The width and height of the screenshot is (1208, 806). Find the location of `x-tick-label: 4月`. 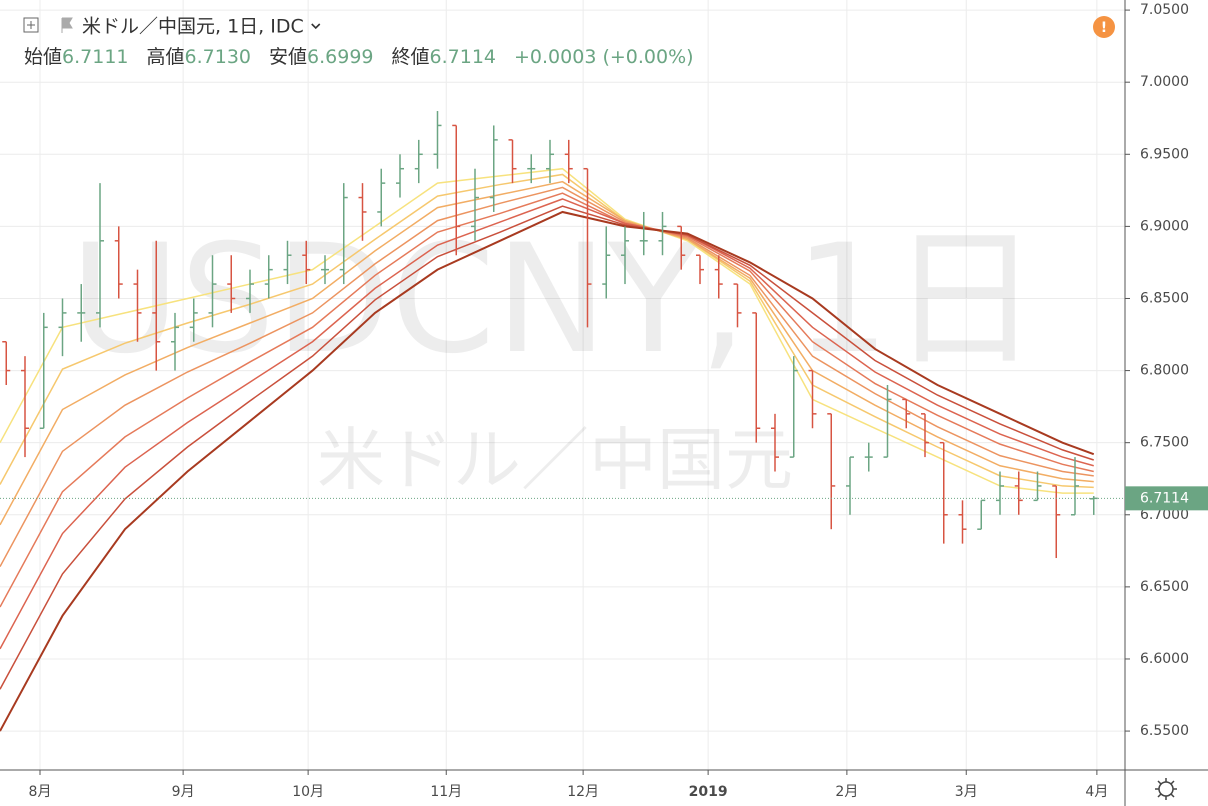

x-tick-label: 4月 is located at coordinates (1096, 792).